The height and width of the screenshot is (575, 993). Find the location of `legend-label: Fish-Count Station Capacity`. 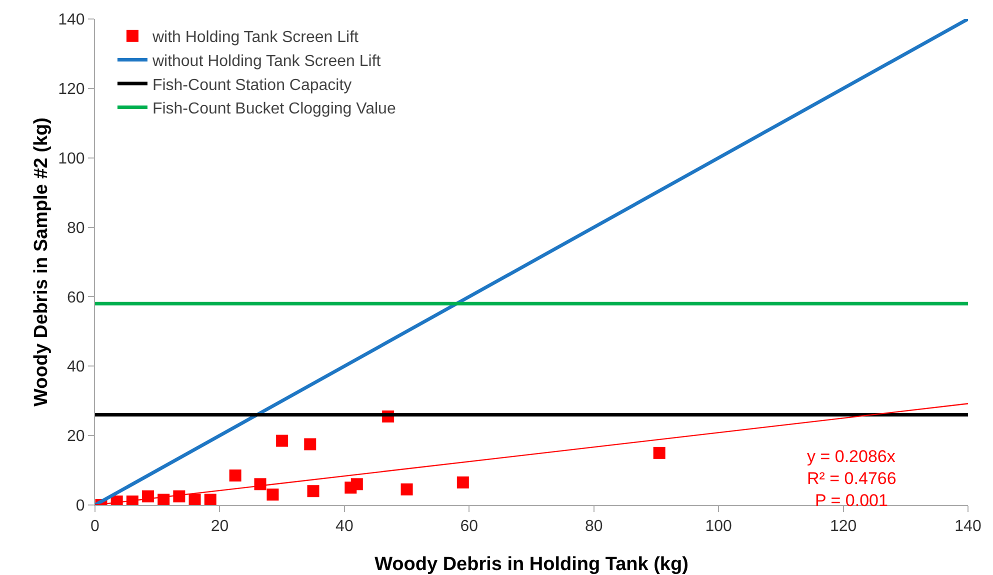

legend-label: Fish-Count Station Capacity is located at coordinates (252, 85).